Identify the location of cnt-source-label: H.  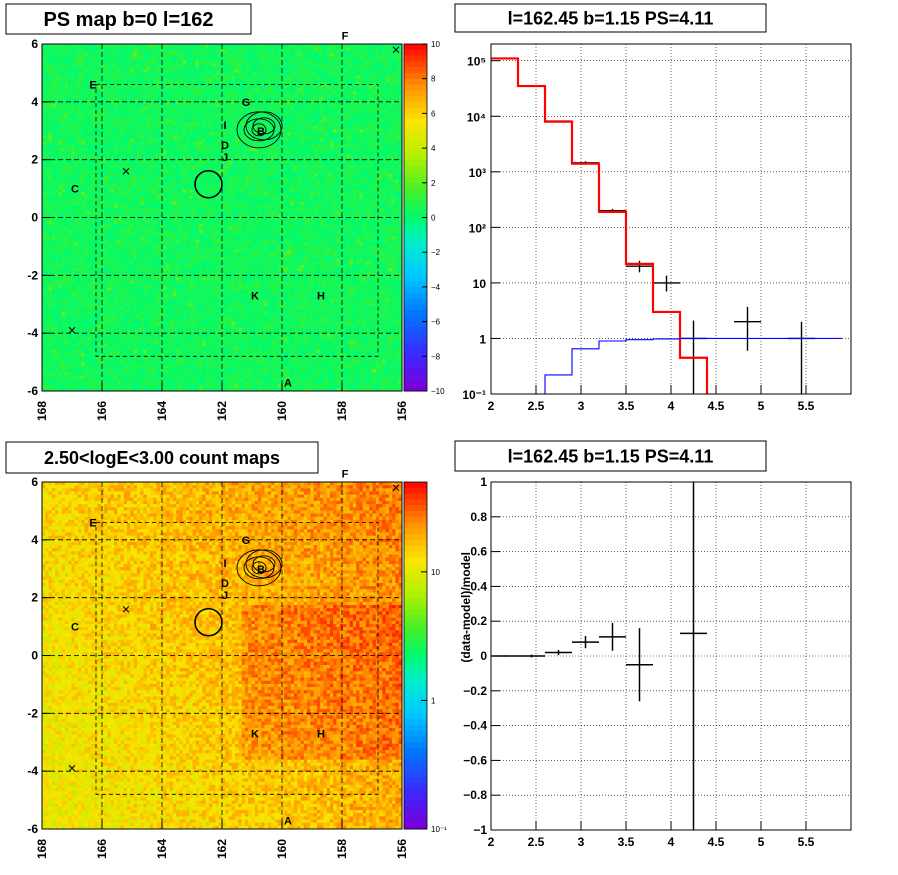
(321, 735).